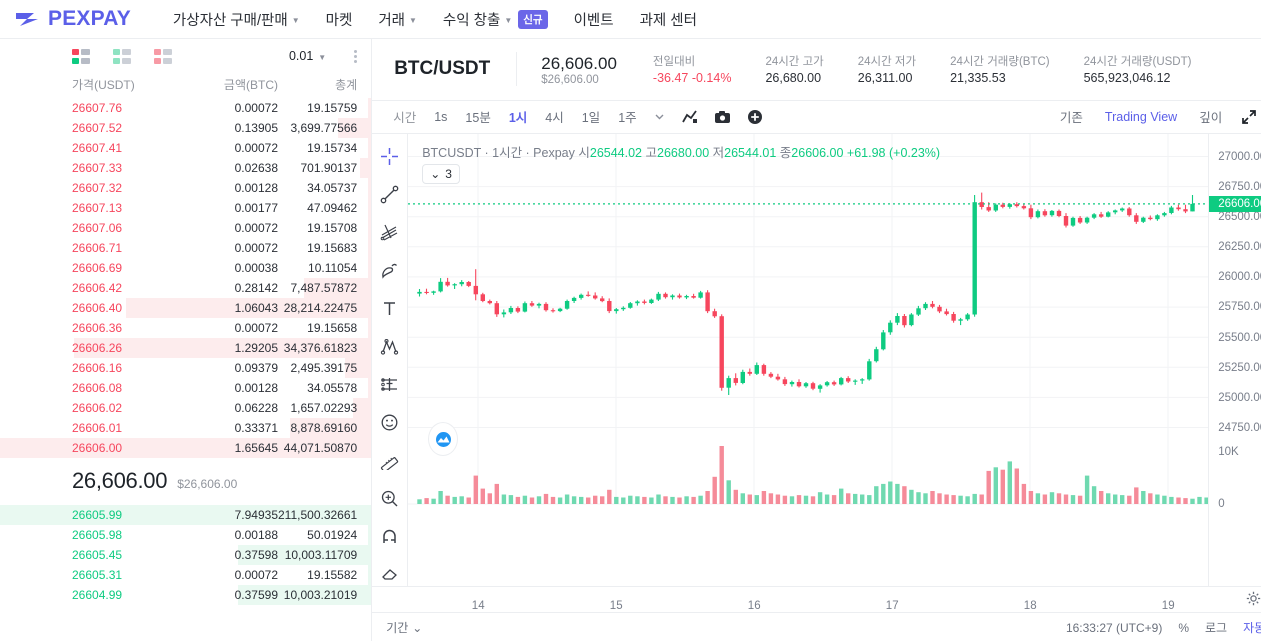 The height and width of the screenshot is (641, 1261). What do you see at coordinates (97, 368) in the screenshot?
I see `row-price: 26606.16` at bounding box center [97, 368].